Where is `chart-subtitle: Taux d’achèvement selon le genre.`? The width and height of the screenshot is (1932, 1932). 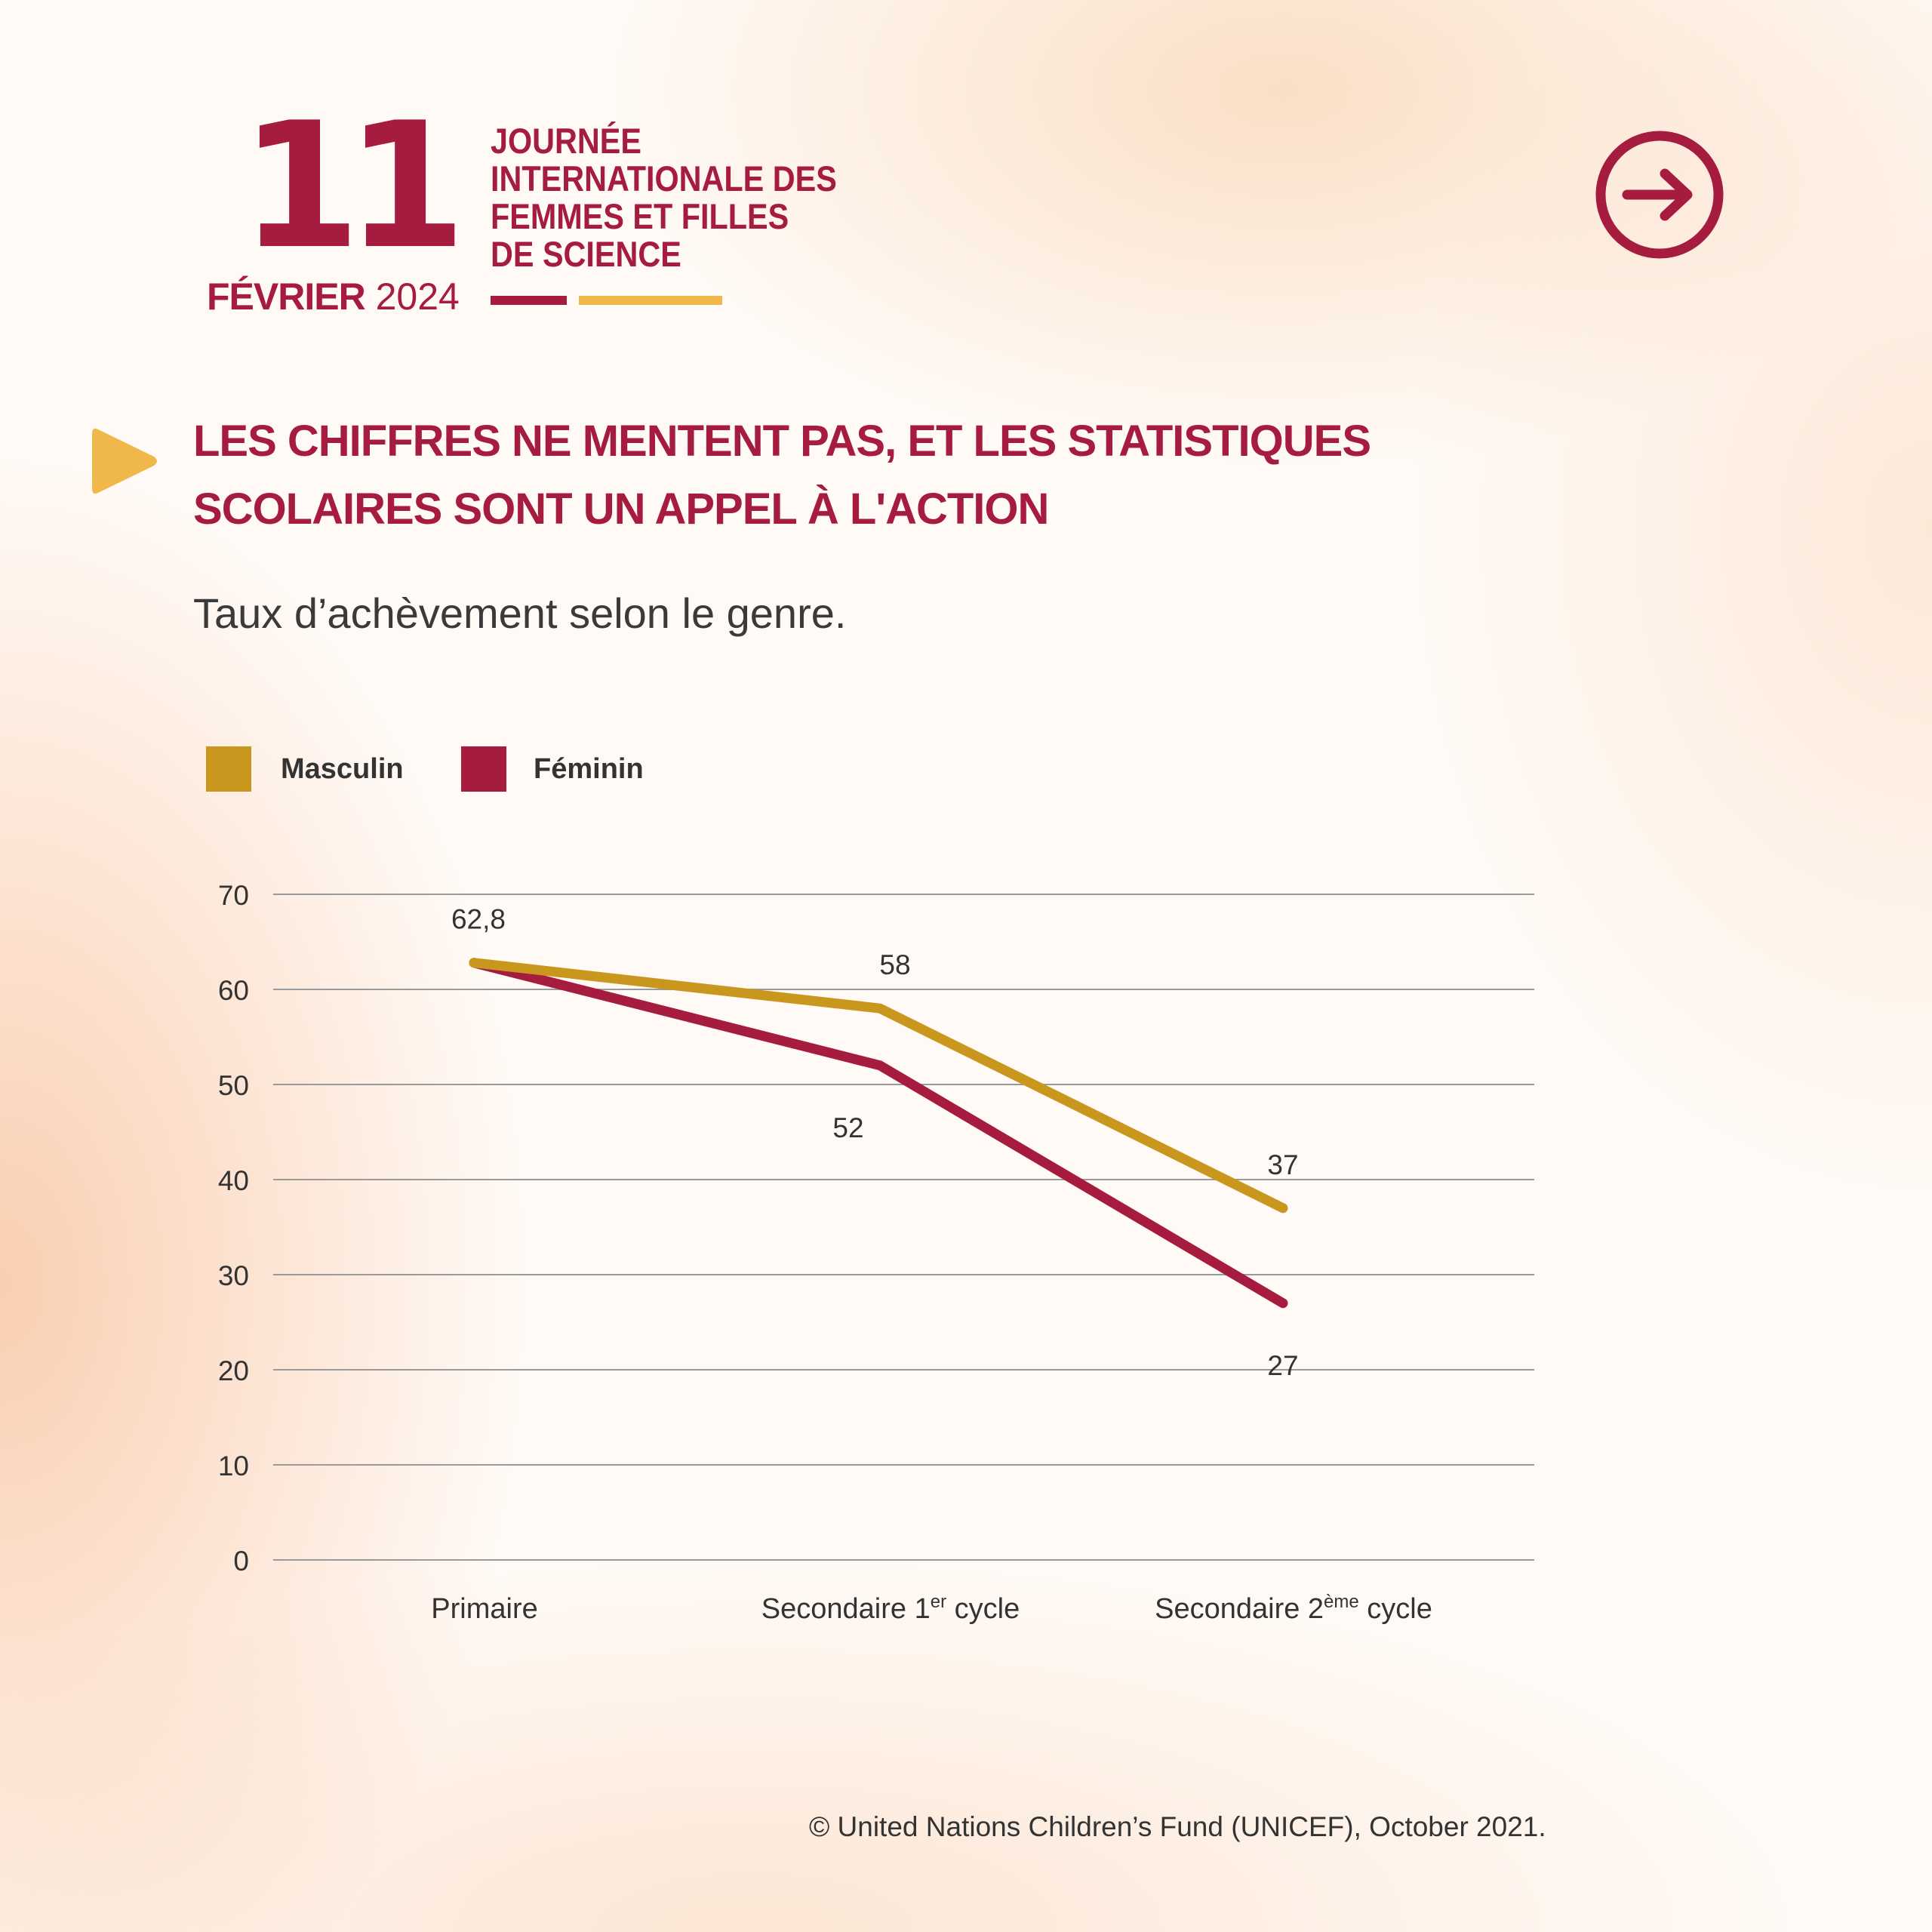
chart-subtitle: Taux d’achèvement selon le genre. is located at coordinates (520, 613).